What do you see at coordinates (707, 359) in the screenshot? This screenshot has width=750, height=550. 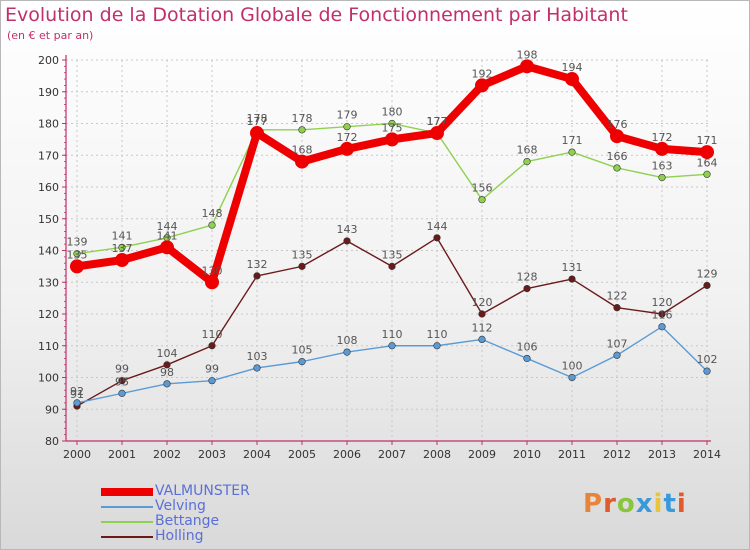 I see `data-label-velving: 102` at bounding box center [707, 359].